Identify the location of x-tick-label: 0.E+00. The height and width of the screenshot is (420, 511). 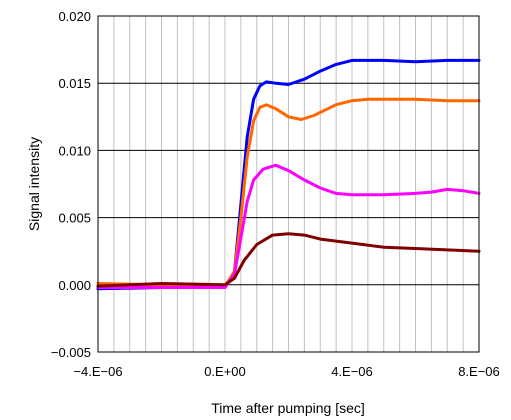
(225, 371).